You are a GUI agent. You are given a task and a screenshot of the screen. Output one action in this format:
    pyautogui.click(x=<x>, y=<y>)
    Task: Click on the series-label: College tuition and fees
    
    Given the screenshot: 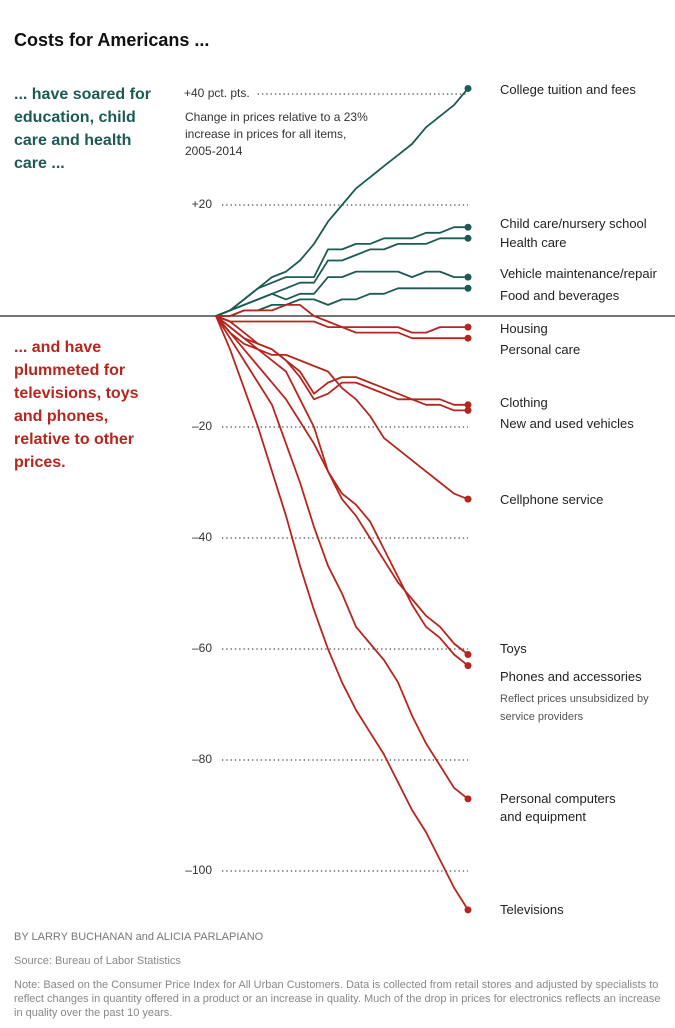 What is the action you would take?
    pyautogui.click(x=568, y=89)
    